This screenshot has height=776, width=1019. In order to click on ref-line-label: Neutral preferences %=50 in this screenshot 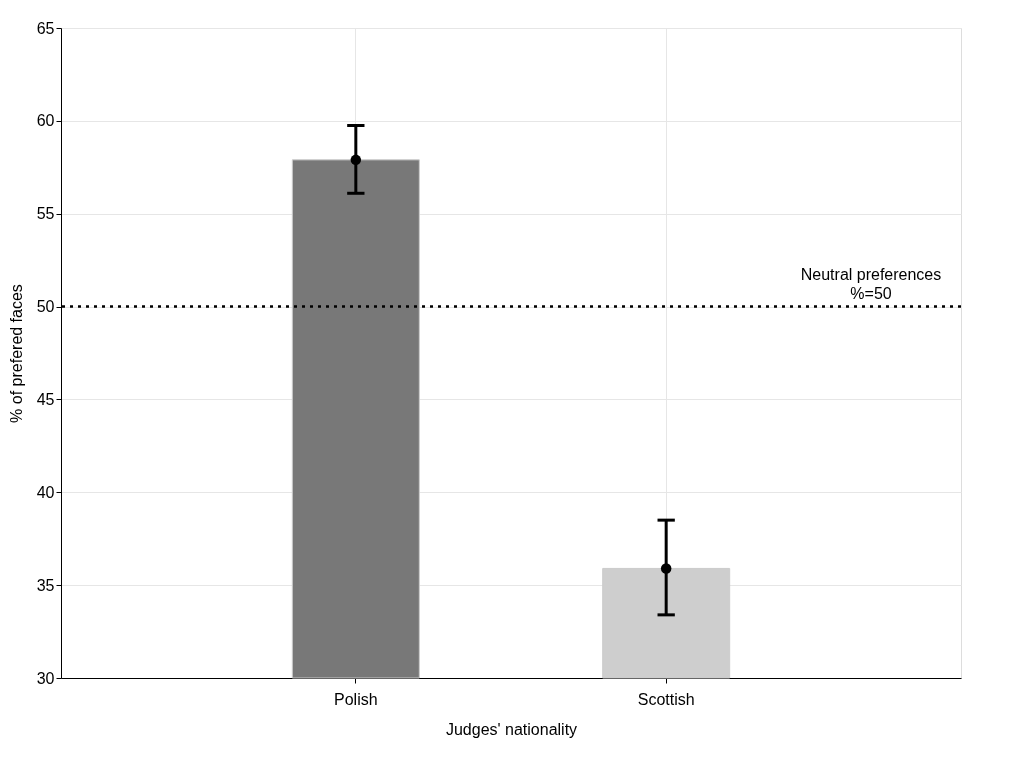, I will do `click(871, 283)`.